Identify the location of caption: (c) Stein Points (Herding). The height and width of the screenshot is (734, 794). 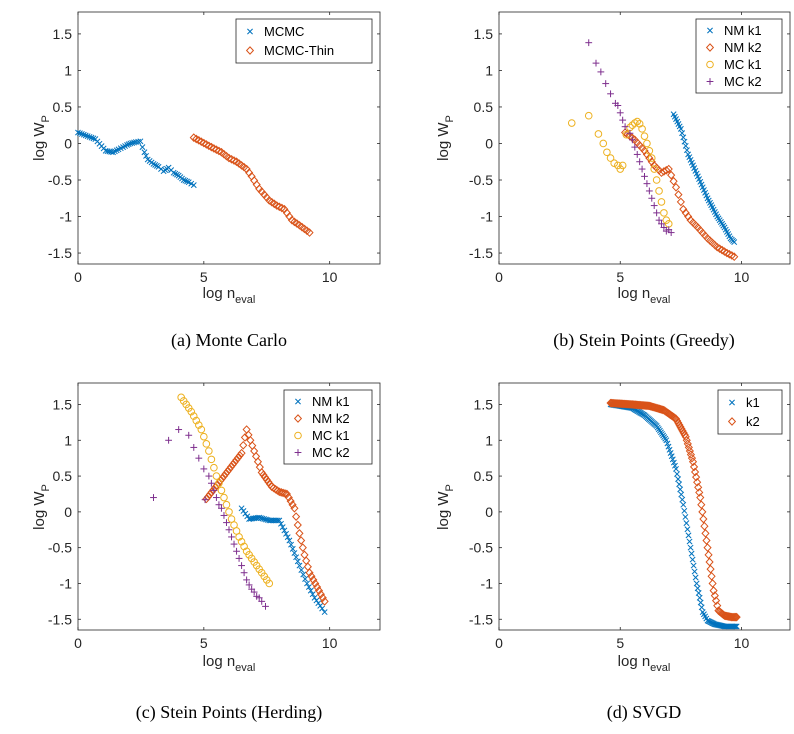
(229, 712).